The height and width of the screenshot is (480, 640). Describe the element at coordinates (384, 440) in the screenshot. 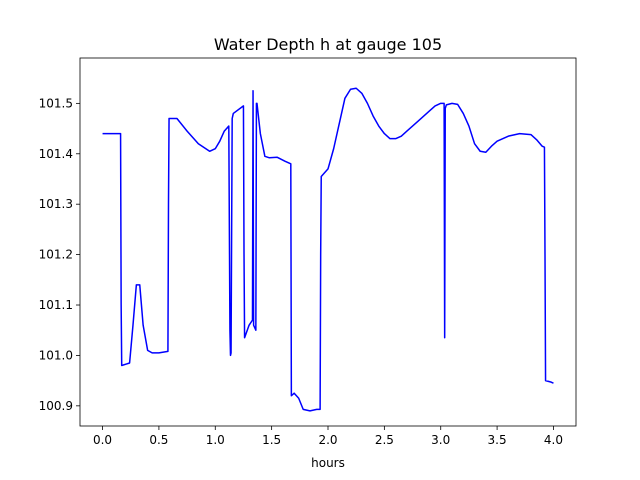

I see `x-tick-label: 2.5` at that location.